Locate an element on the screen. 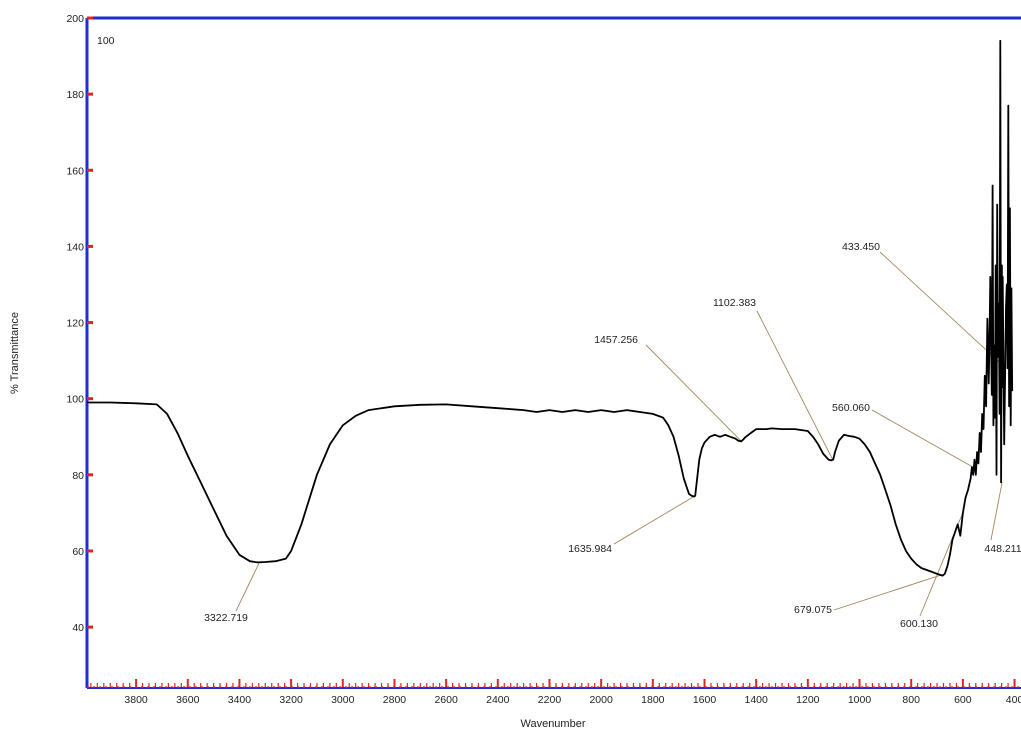 This screenshot has height=731, width=1021. x-tick-label: 2200 is located at coordinates (550, 700).